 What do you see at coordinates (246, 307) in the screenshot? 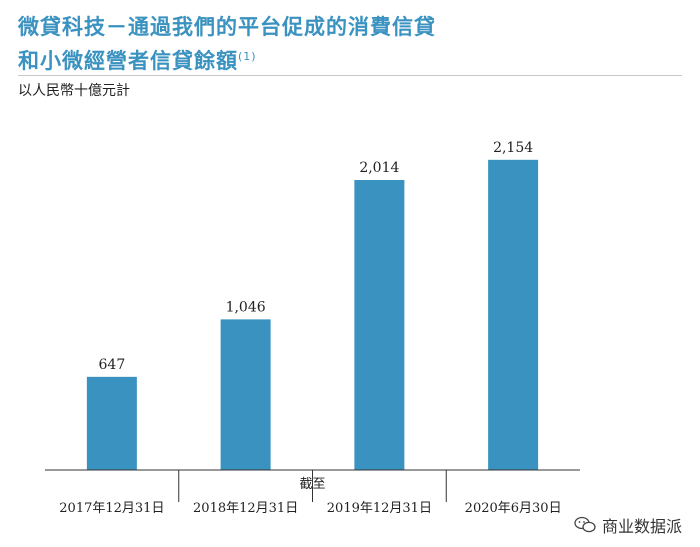
I see `bar-value-label-2: 1,046` at bounding box center [246, 307].